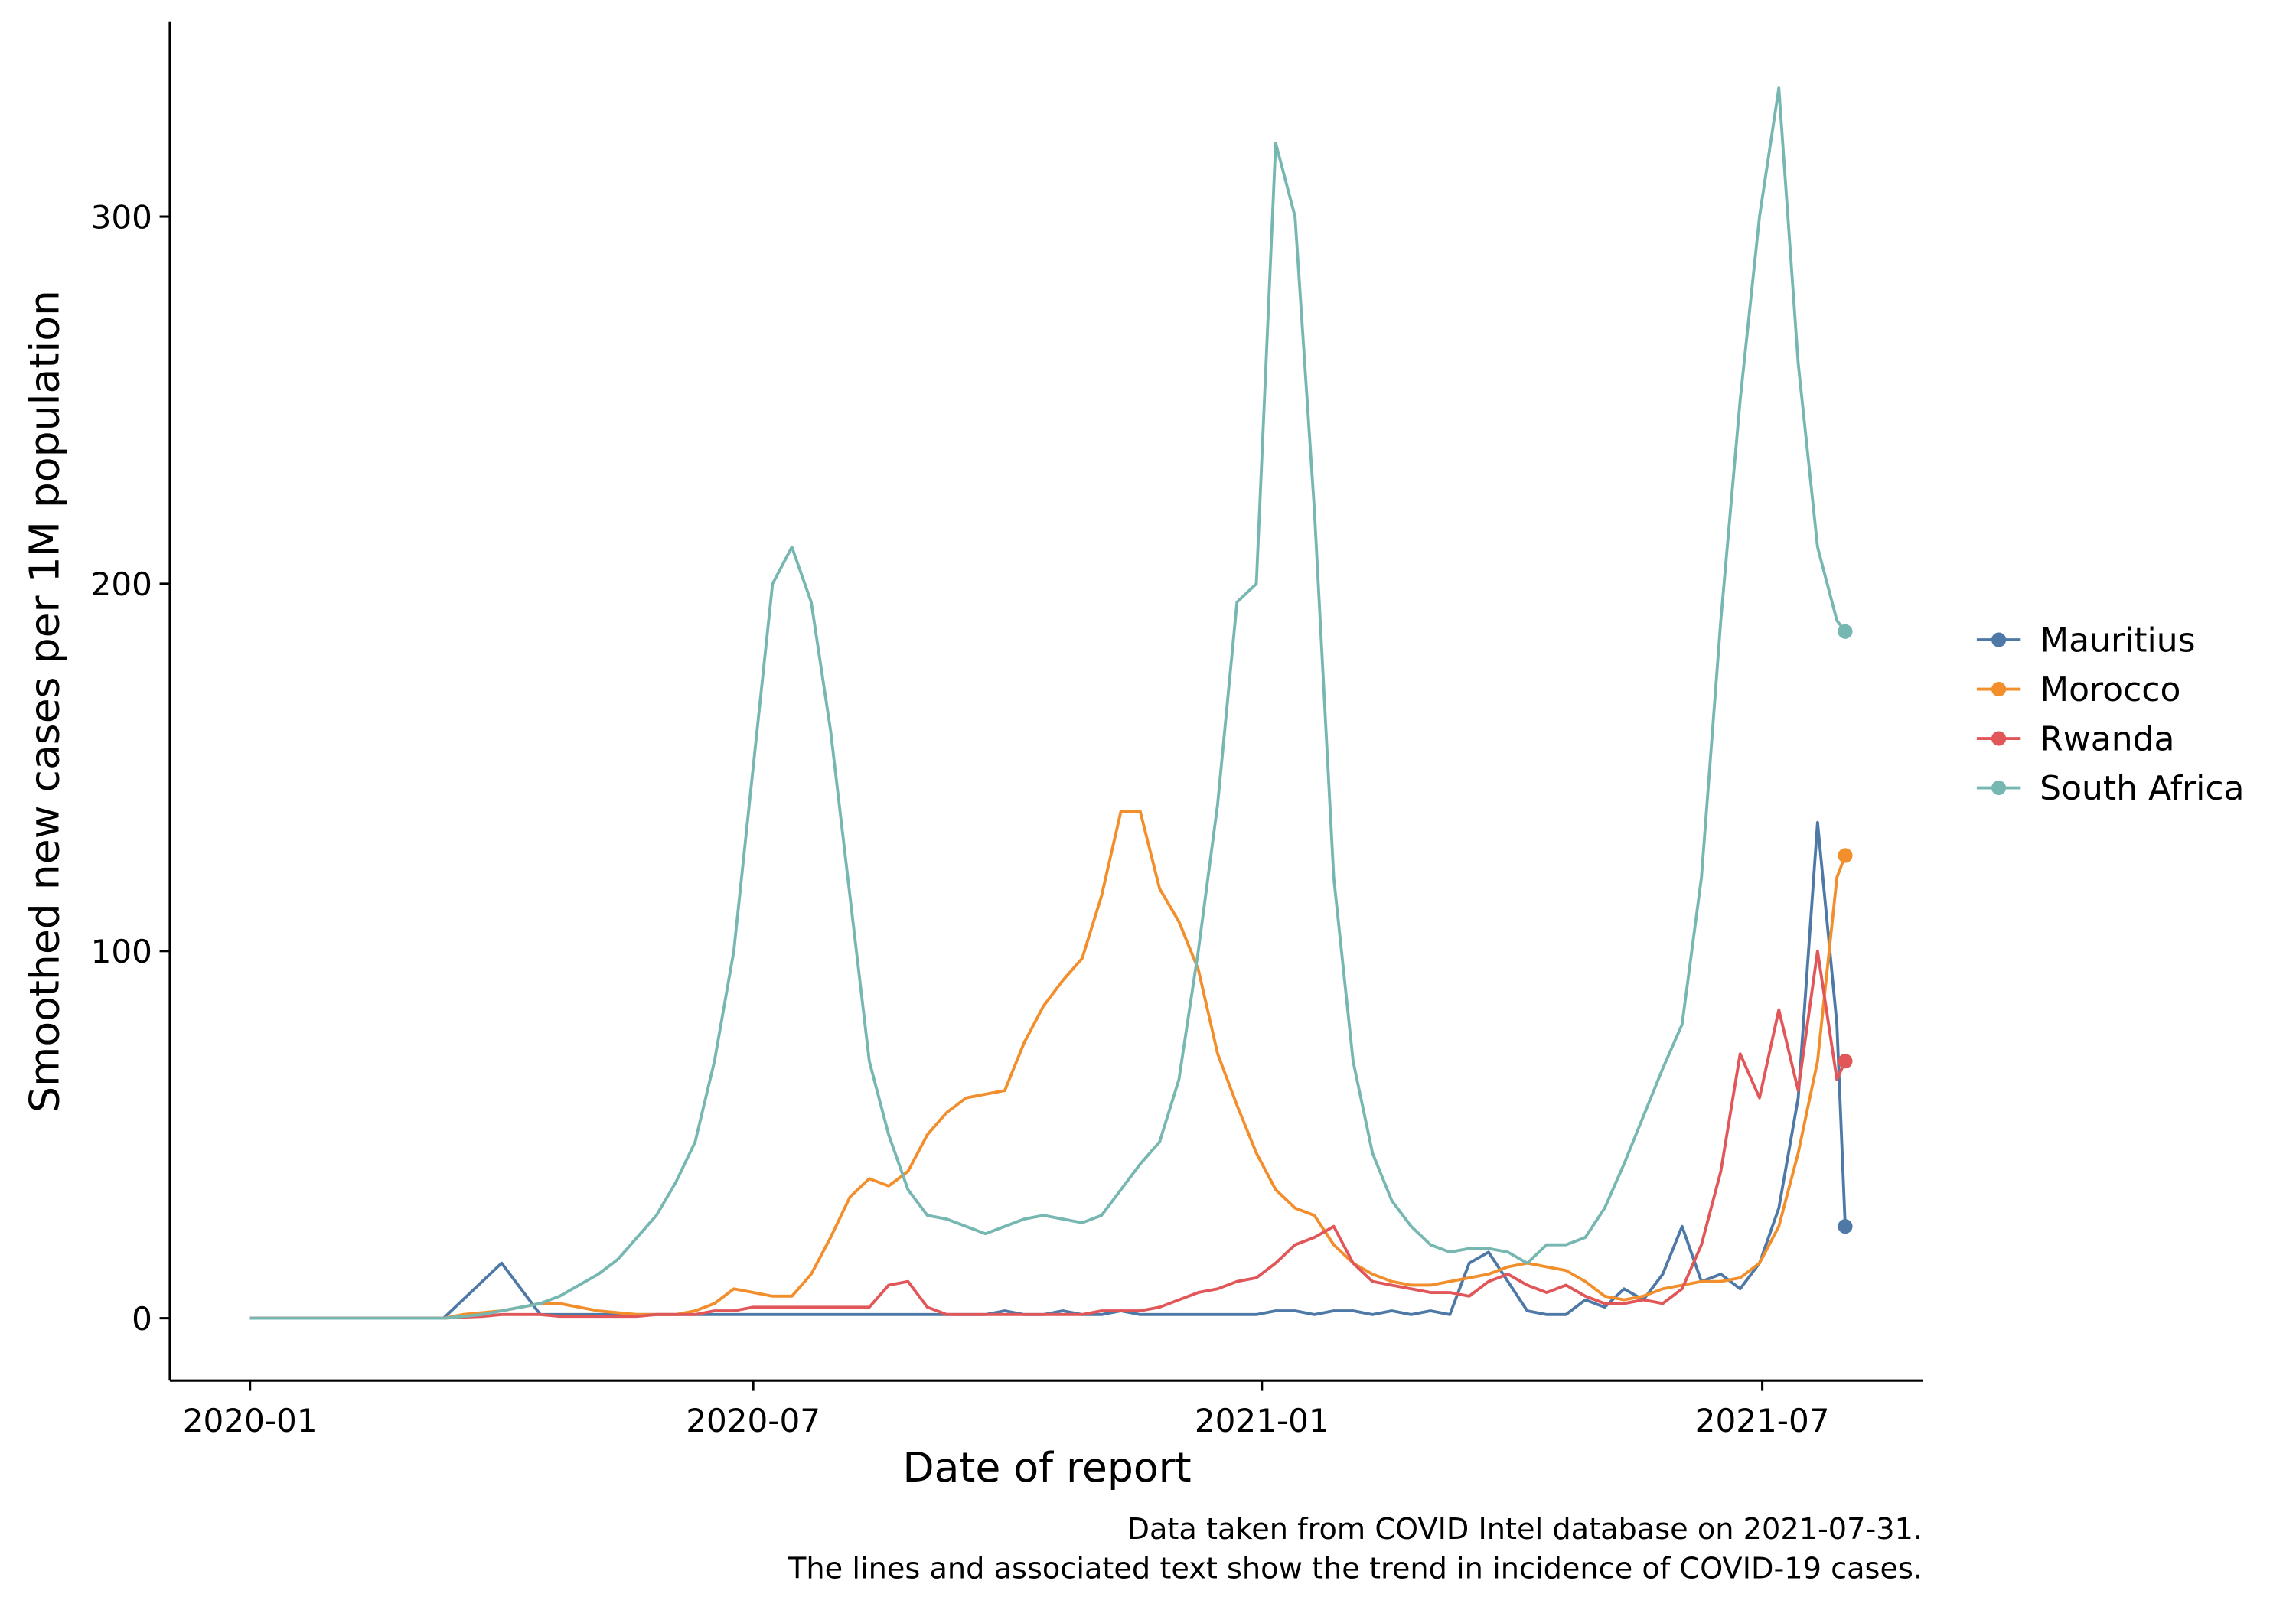 This screenshot has width=2296, height=1607. Describe the element at coordinates (2142, 788) in the screenshot. I see `legend-label: South Africa` at that location.